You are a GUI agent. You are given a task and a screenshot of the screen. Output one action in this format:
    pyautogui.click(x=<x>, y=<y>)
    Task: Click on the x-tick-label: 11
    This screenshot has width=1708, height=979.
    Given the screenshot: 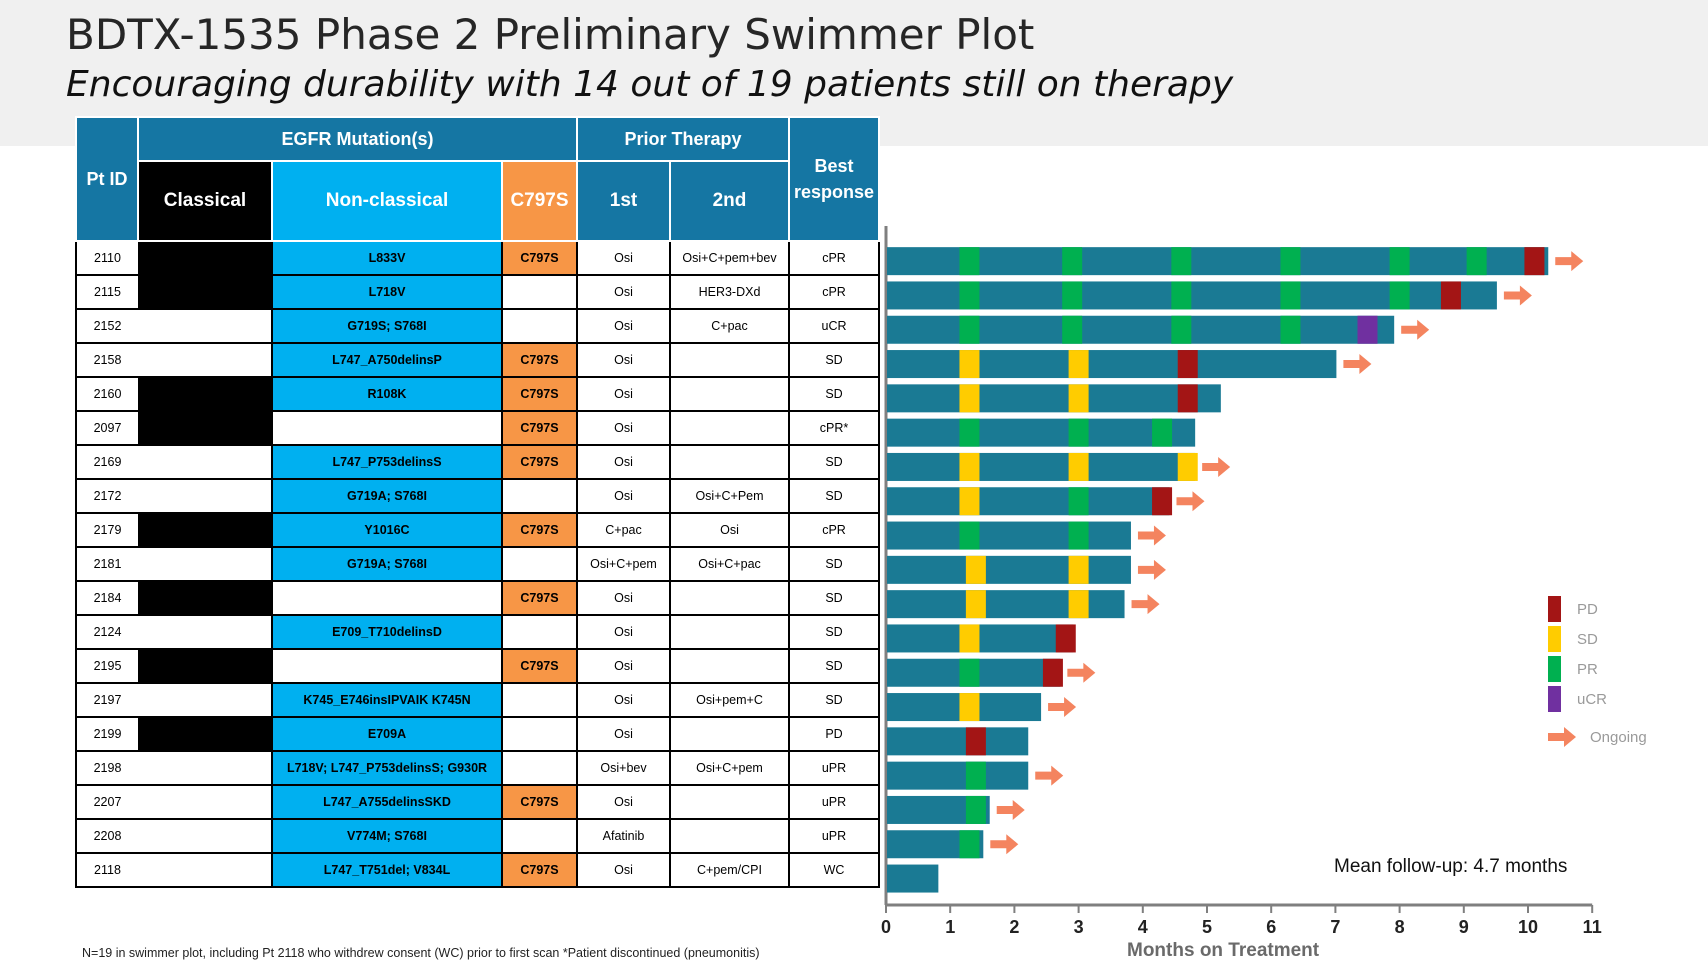 What is the action you would take?
    pyautogui.click(x=1592, y=927)
    